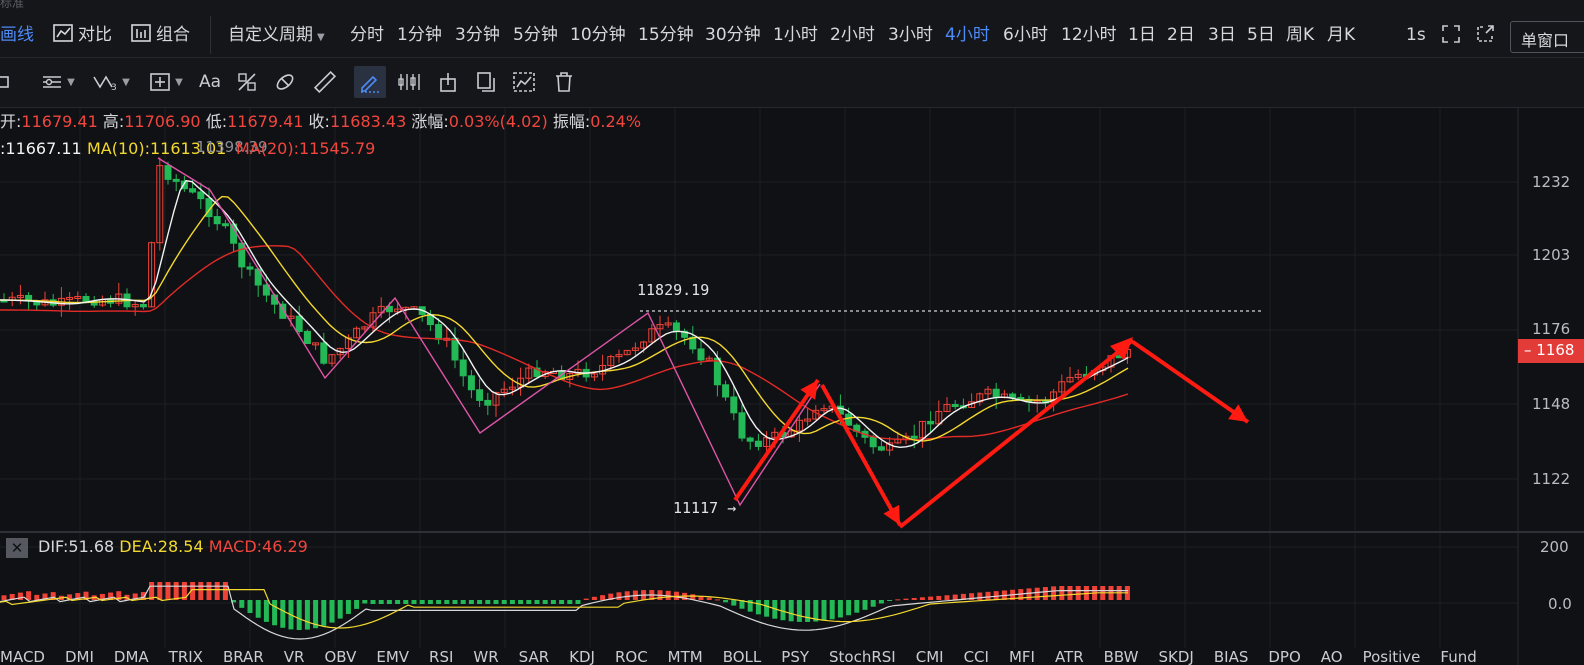  What do you see at coordinates (852, 35) in the screenshot?
I see `period-tab: 2小时` at bounding box center [852, 35].